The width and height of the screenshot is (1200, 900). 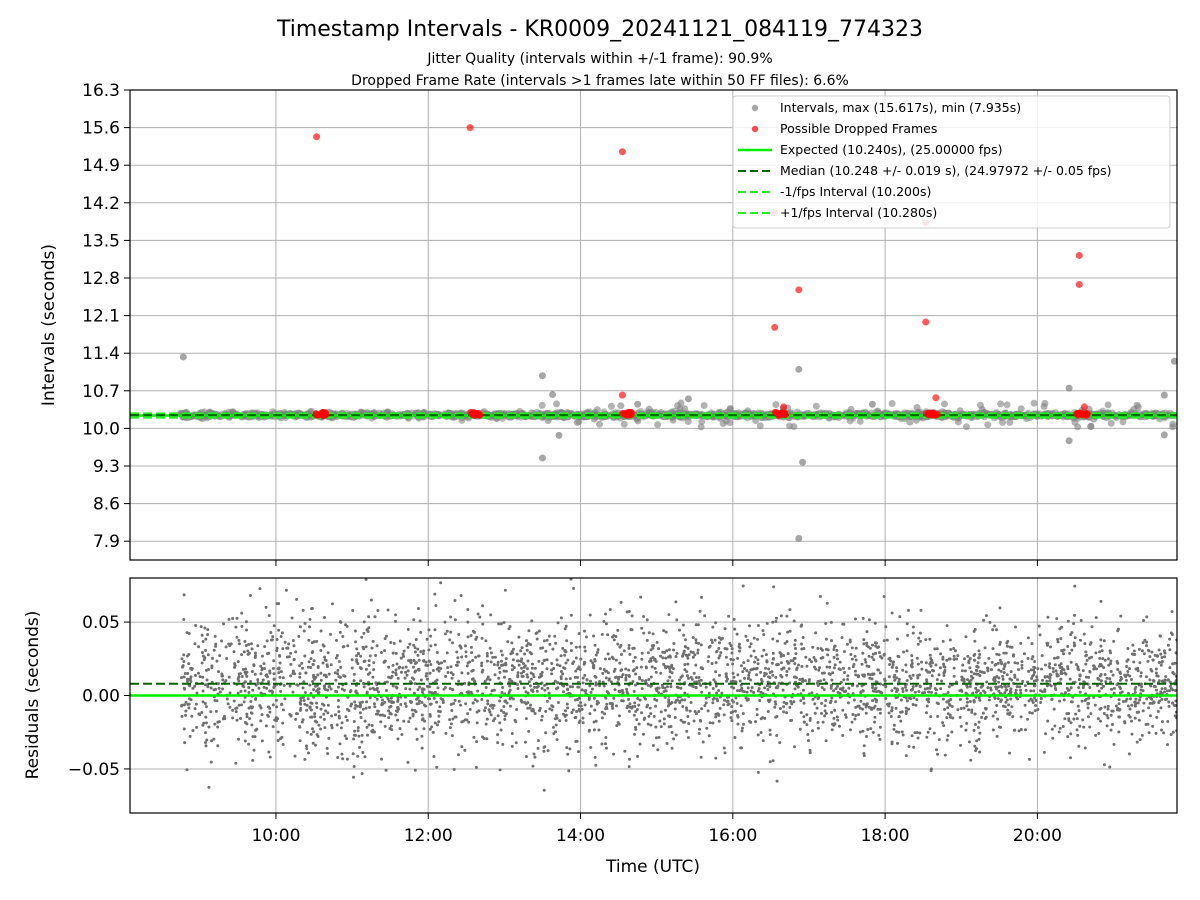 What do you see at coordinates (101, 279) in the screenshot?
I see `top-y-tick-label: 12.8` at bounding box center [101, 279].